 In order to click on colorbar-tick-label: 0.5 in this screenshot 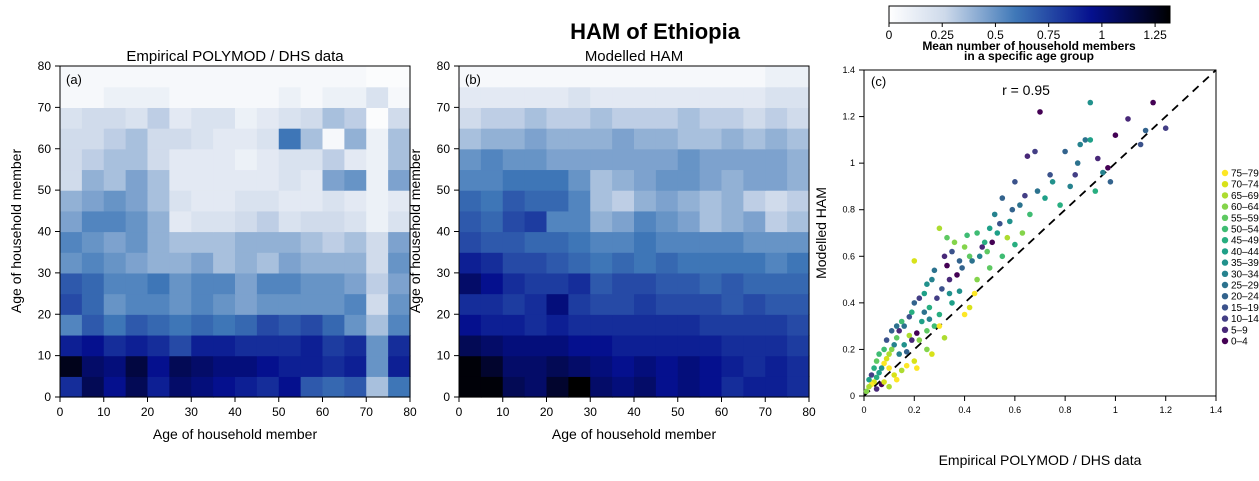, I will do `click(995, 35)`.